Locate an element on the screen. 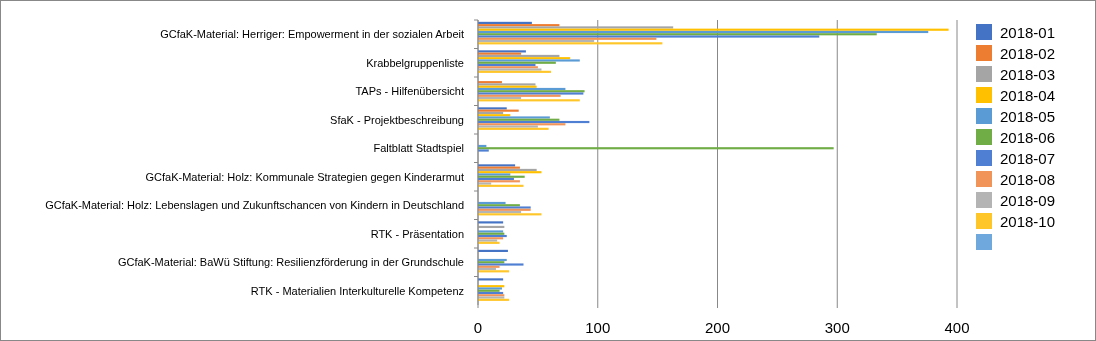 This screenshot has height=341, width=1096. legend-label: 2018-03 is located at coordinates (1028, 74).